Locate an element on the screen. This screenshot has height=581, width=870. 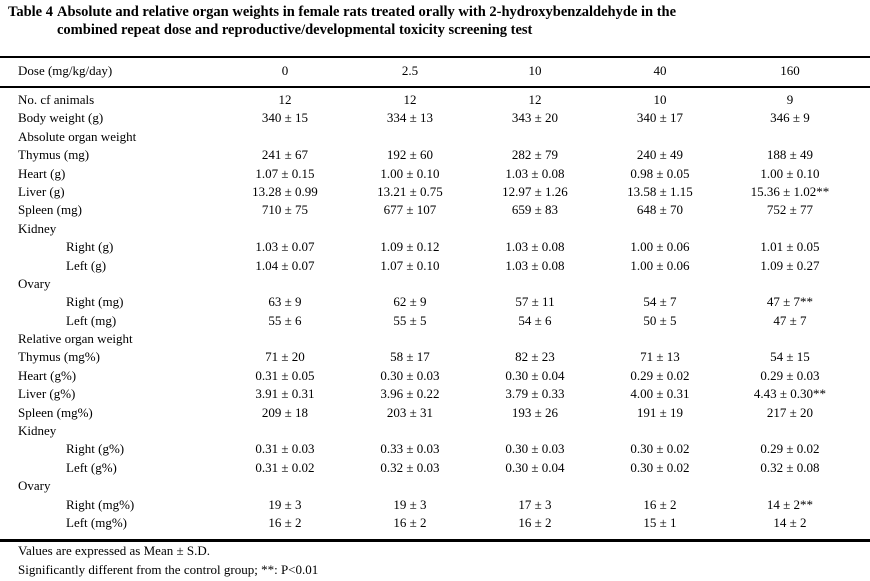
value-cell: 14 ± 2** is located at coordinates (790, 504).